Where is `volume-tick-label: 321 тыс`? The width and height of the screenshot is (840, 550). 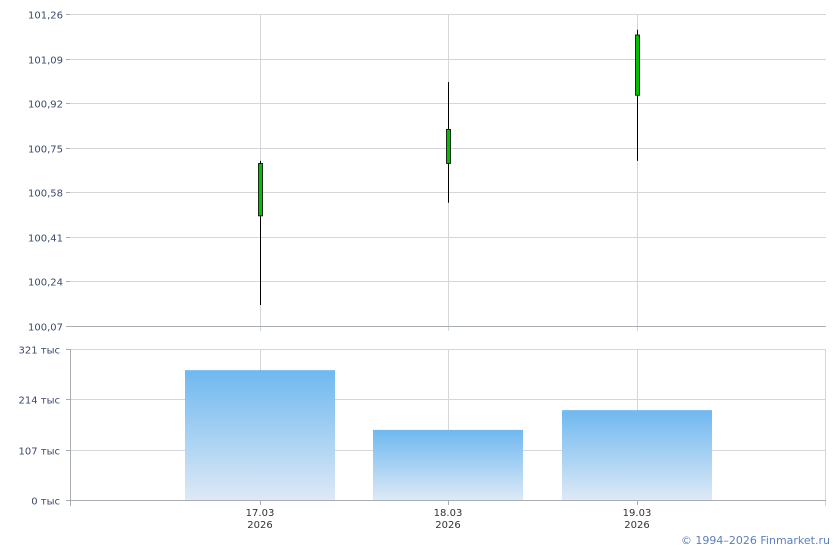
volume-tick-label: 321 тыс is located at coordinates (39, 351).